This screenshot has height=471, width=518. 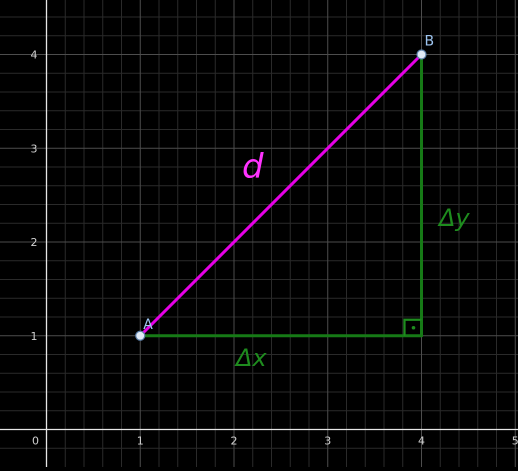 I want to click on right-angle-marker, so click(x=413, y=327).